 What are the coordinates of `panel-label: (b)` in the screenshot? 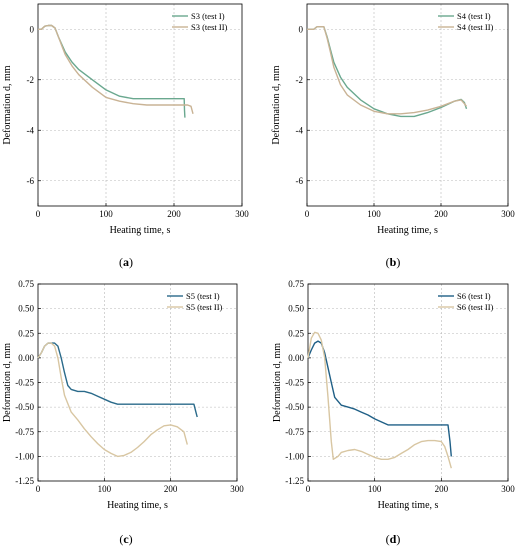 It's located at (393, 262).